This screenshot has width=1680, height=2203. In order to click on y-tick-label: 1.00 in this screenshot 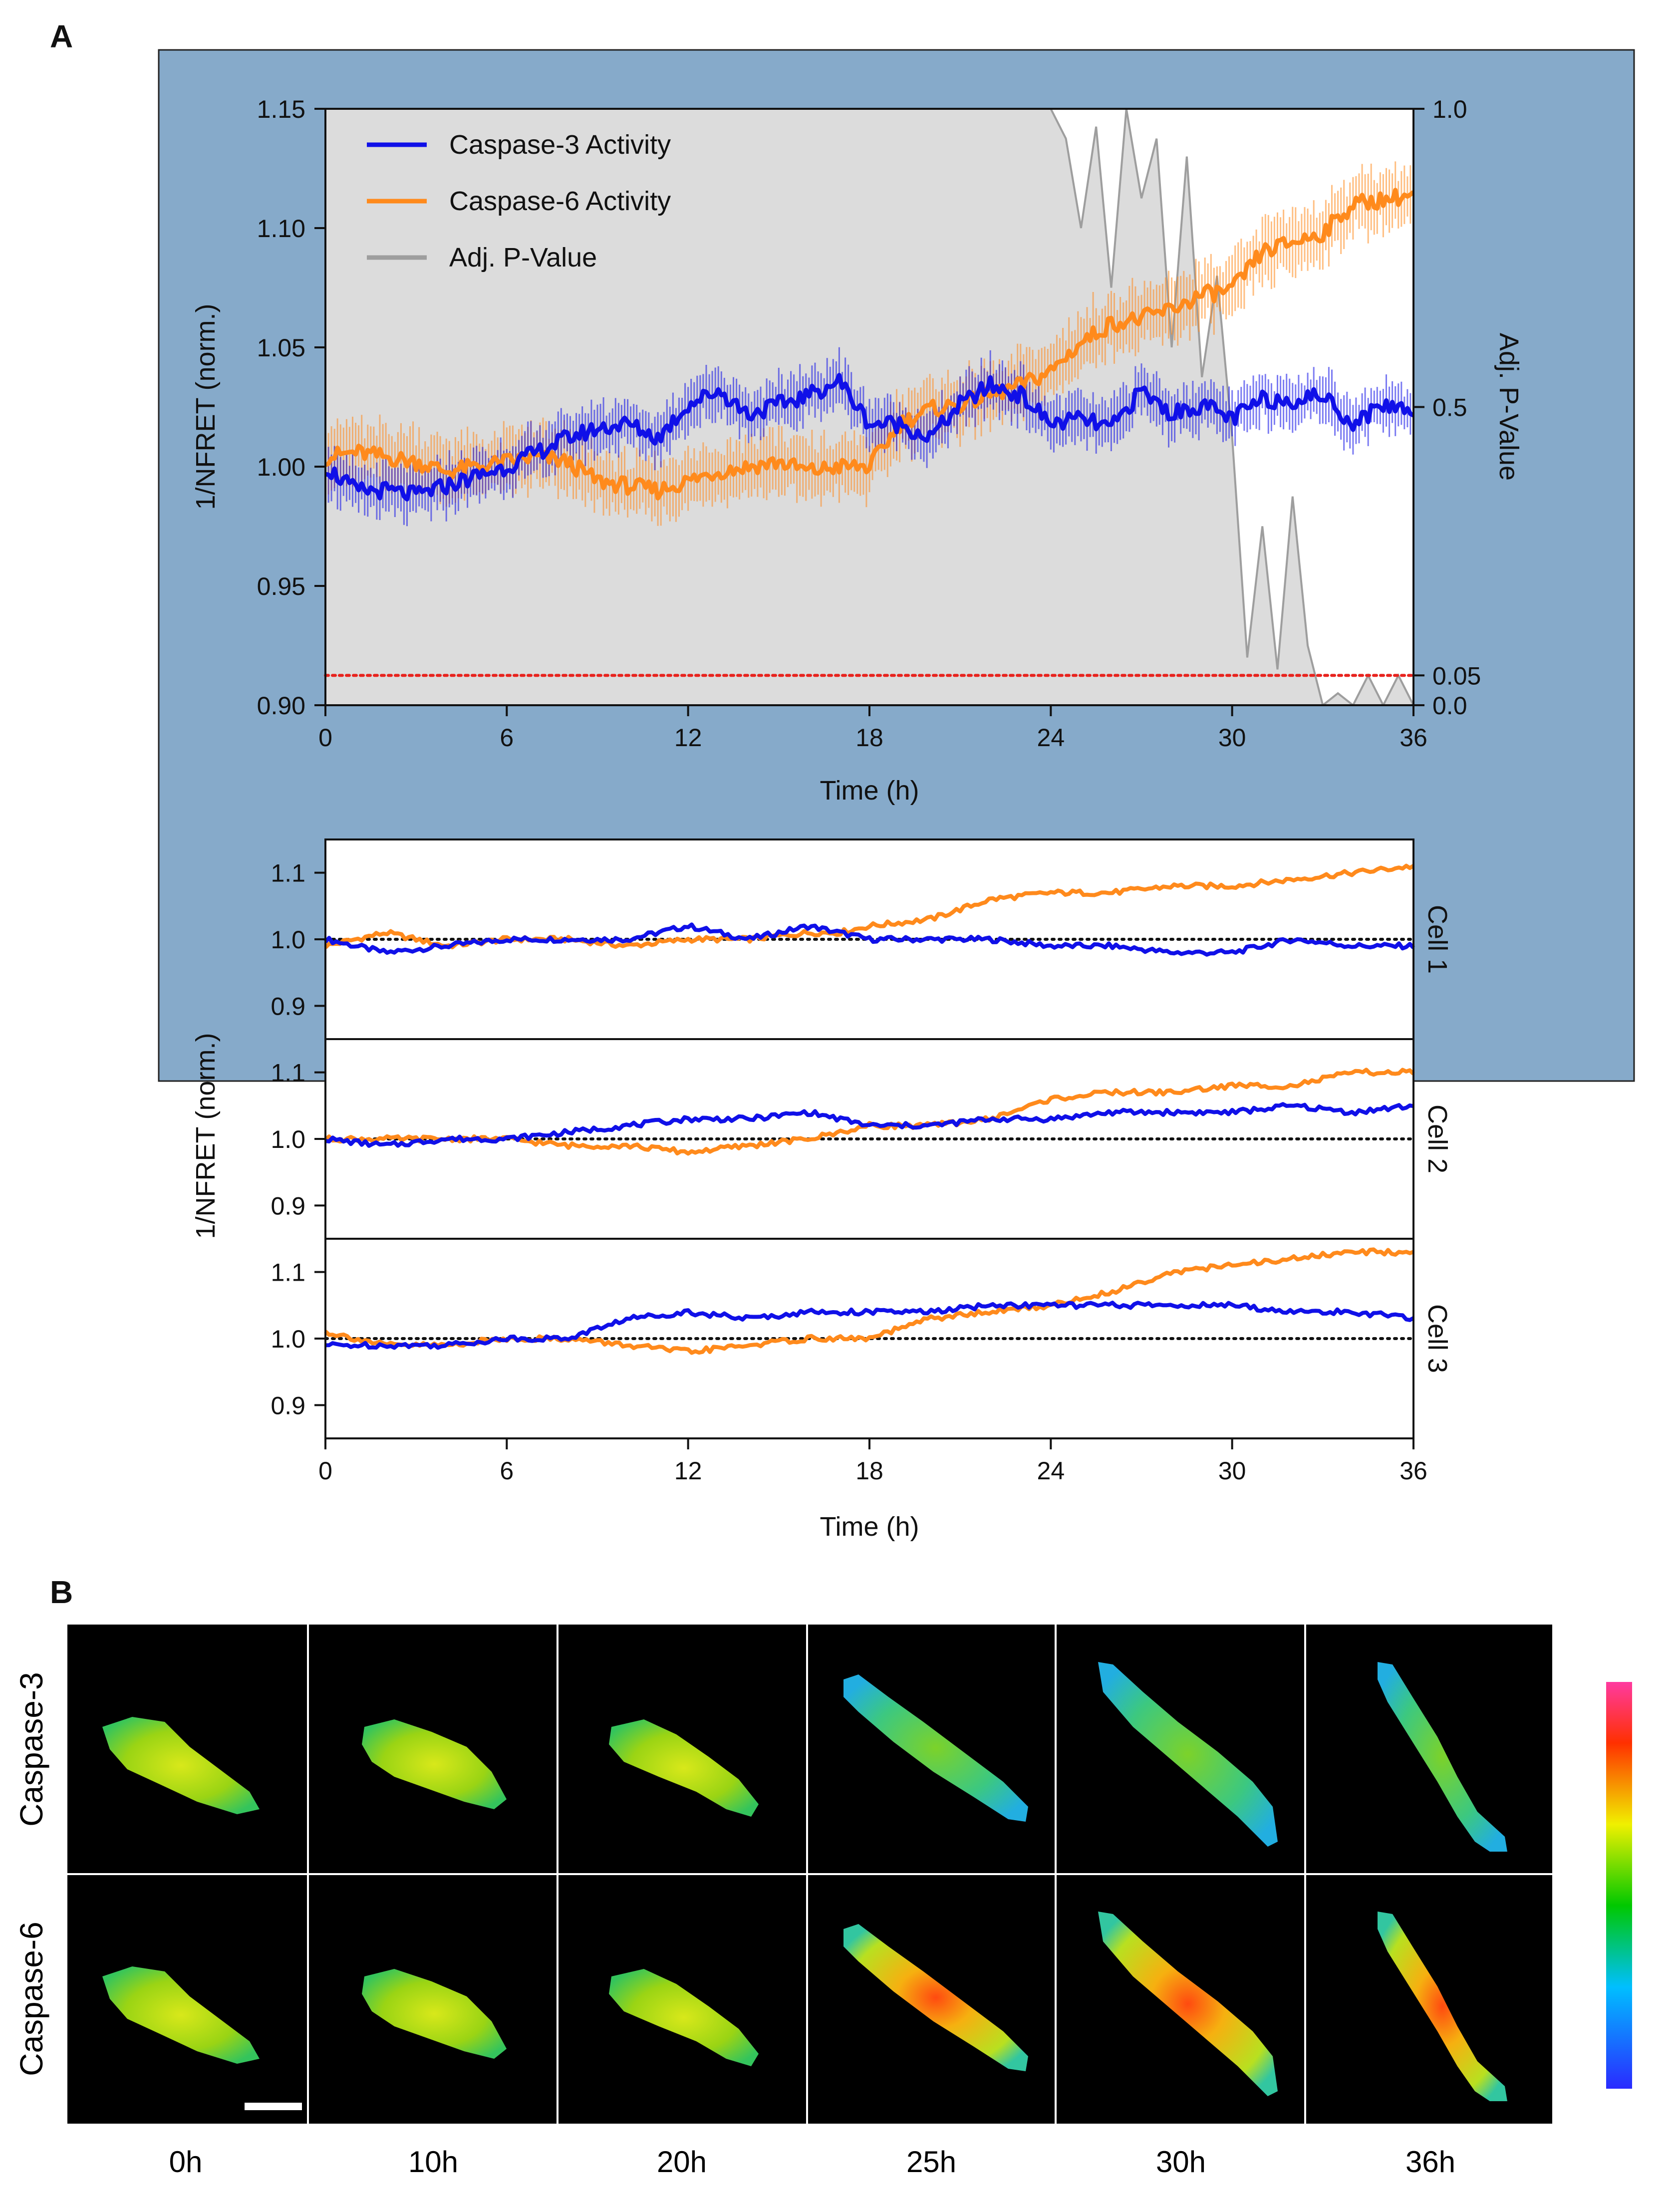, I will do `click(281, 467)`.